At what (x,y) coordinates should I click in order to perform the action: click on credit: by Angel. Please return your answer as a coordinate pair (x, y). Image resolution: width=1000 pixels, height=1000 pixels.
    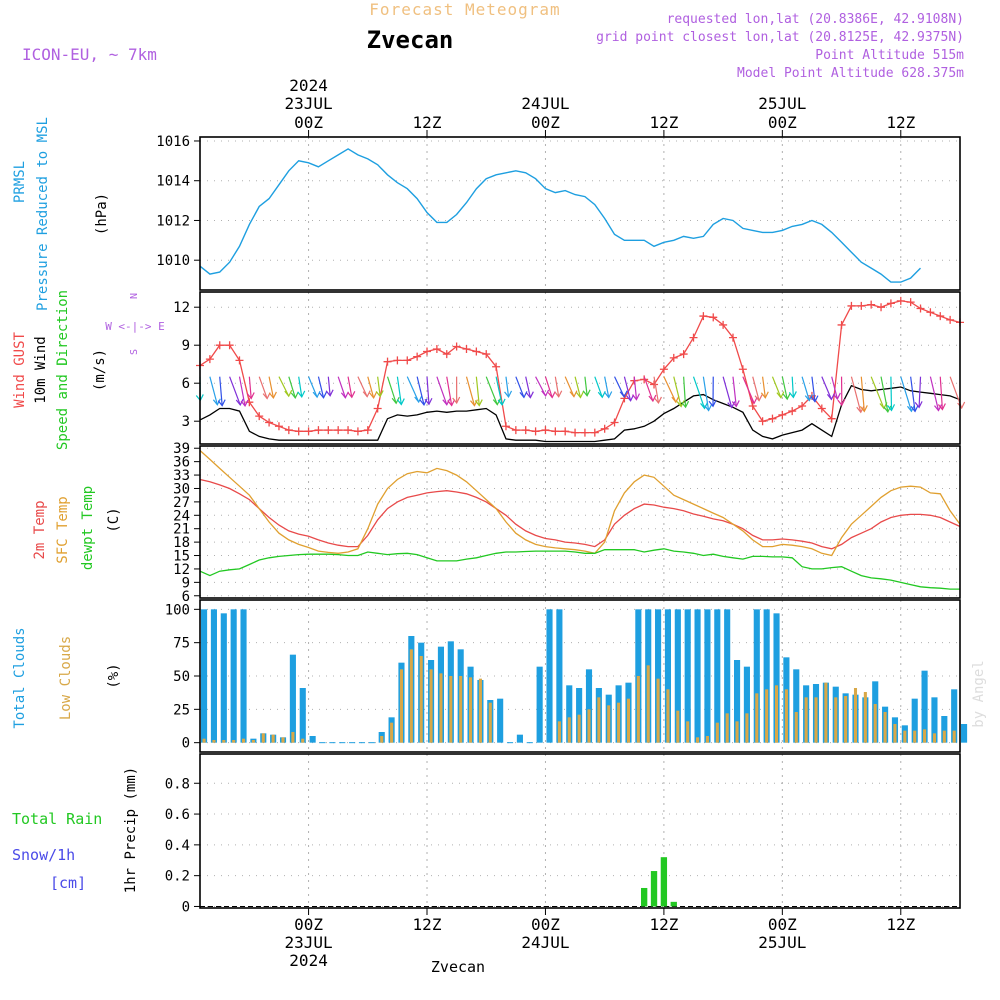
    Looking at the image, I should click on (979, 693).